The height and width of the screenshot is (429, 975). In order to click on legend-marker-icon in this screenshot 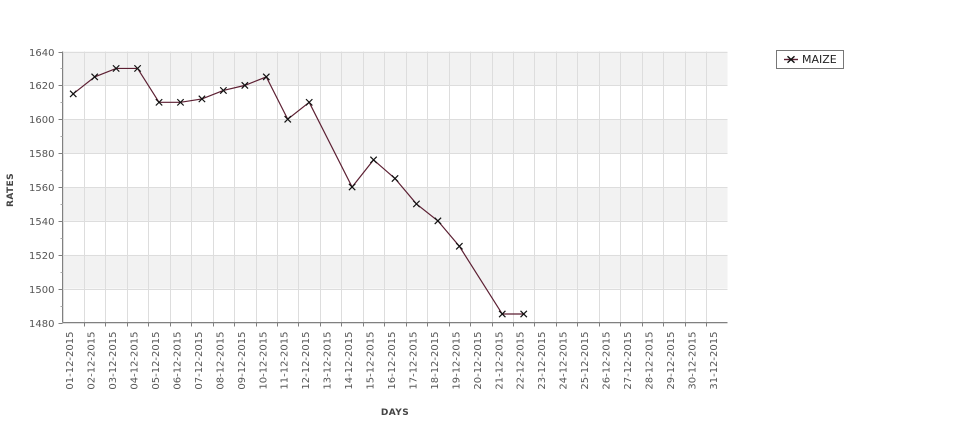, I will do `click(791, 59)`.